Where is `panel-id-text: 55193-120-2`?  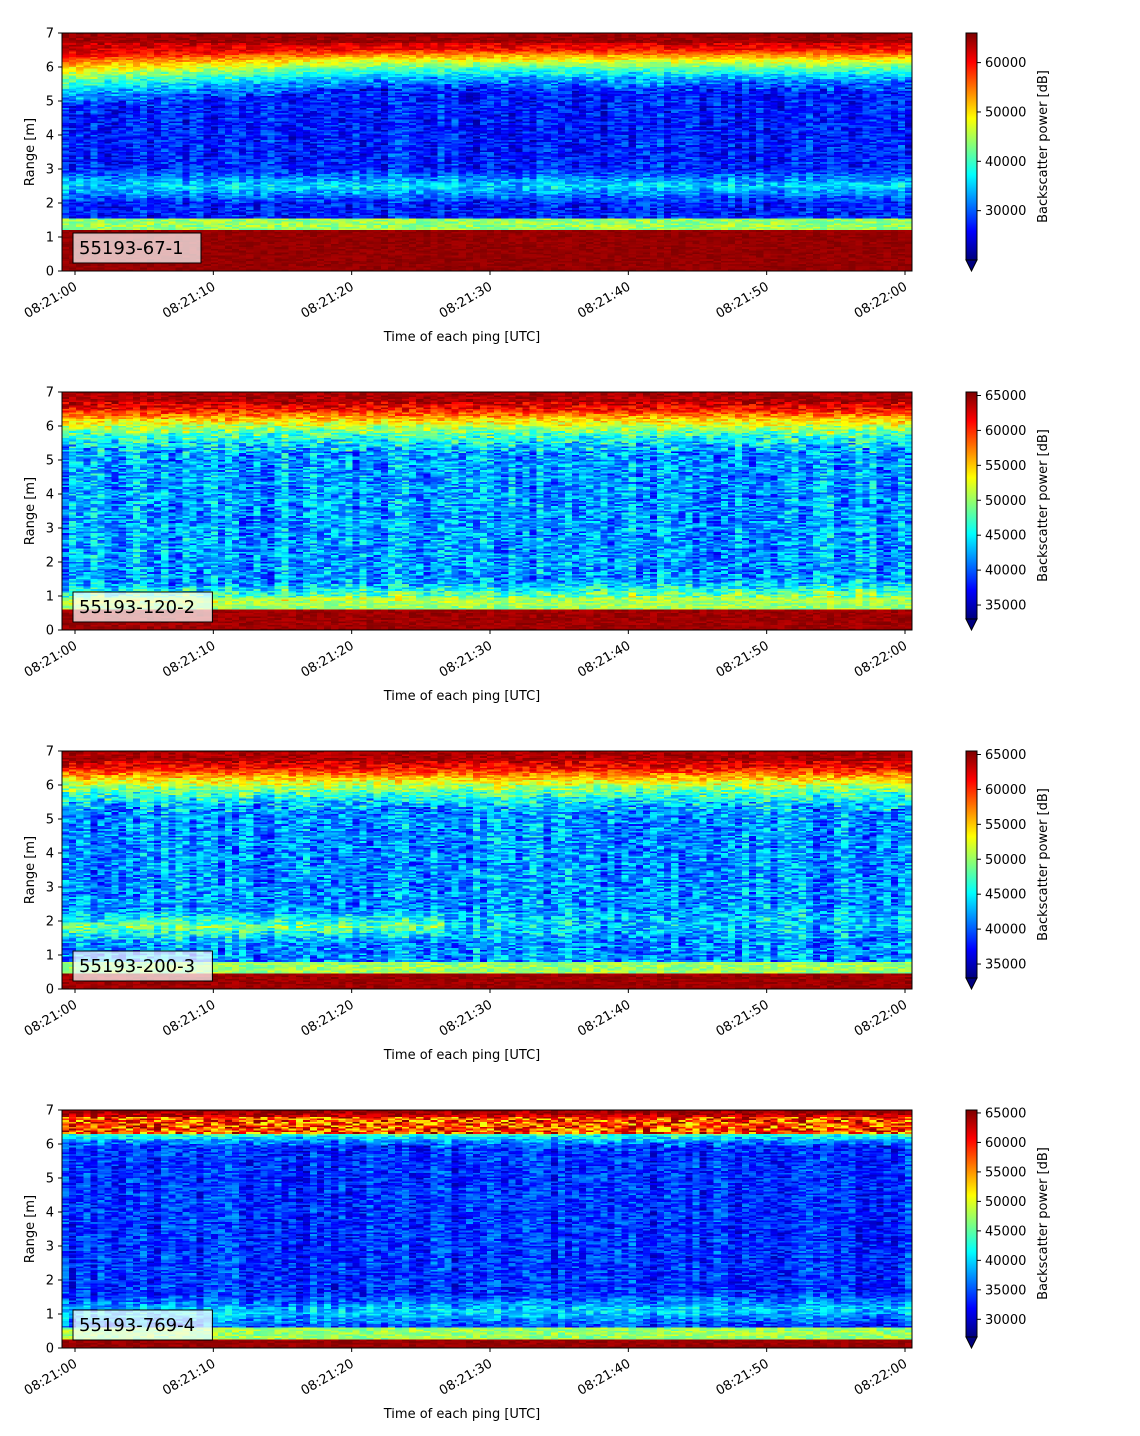
panel-id-text: 55193-120-2 is located at coordinates (137, 607).